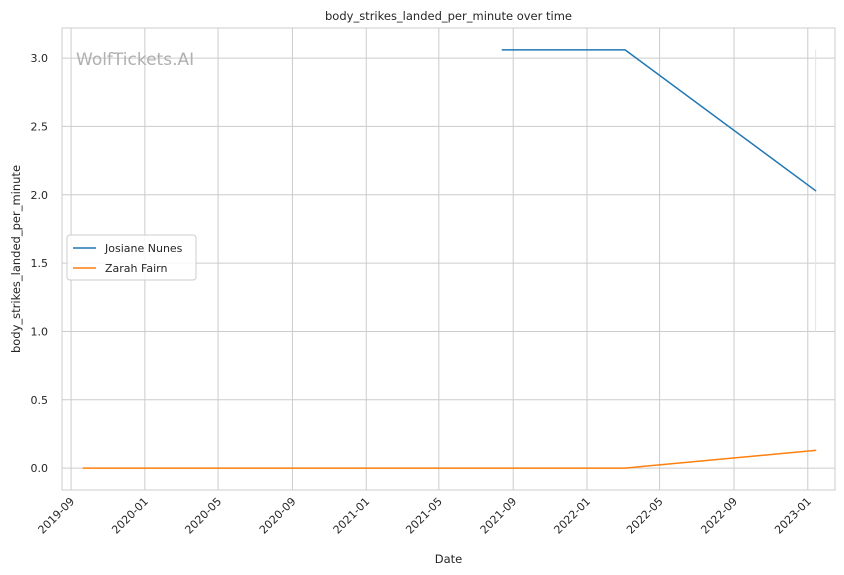  I want to click on y-tick-label: 0.5, so click(40, 400).